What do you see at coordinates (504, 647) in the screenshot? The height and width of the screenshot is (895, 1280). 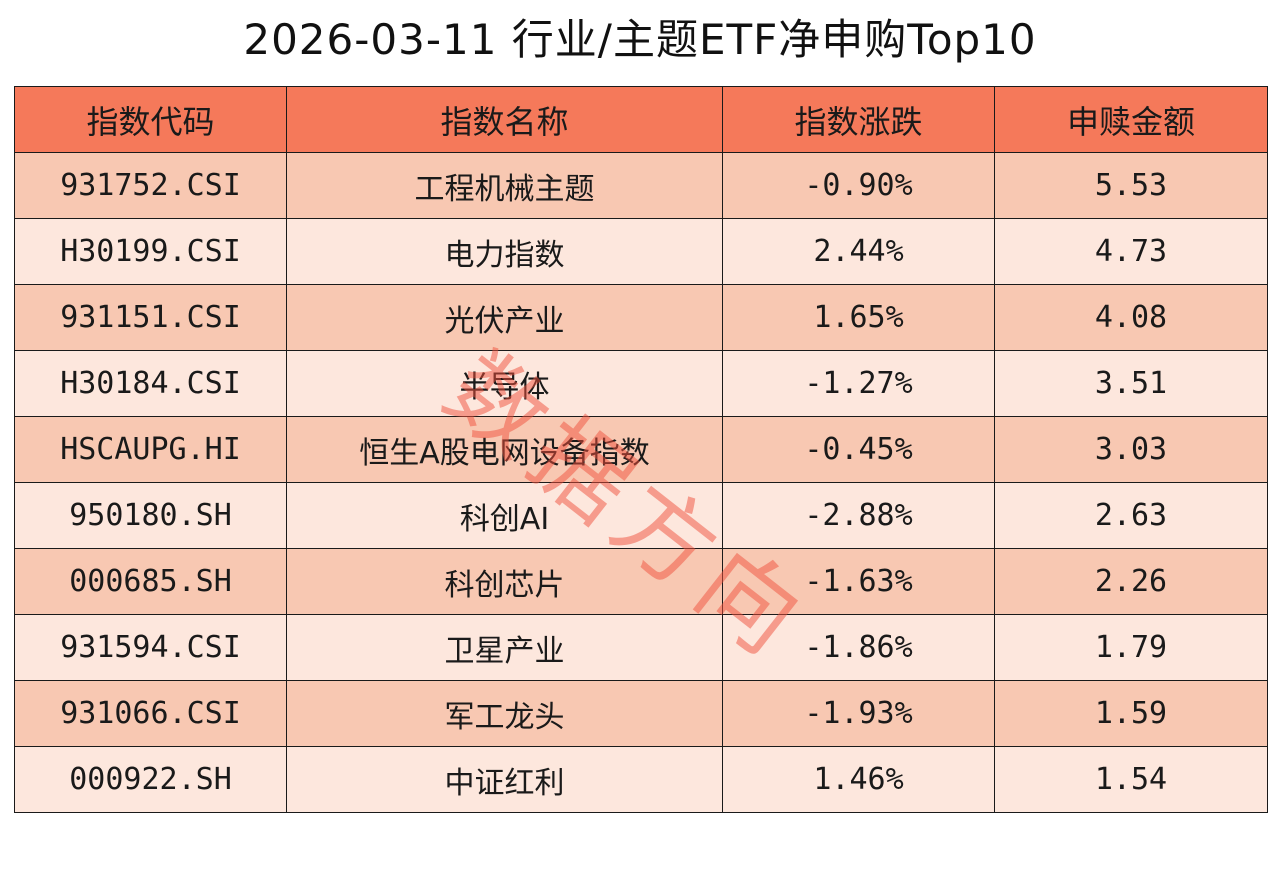 I see `cell-index-name: 卫星产业` at bounding box center [504, 647].